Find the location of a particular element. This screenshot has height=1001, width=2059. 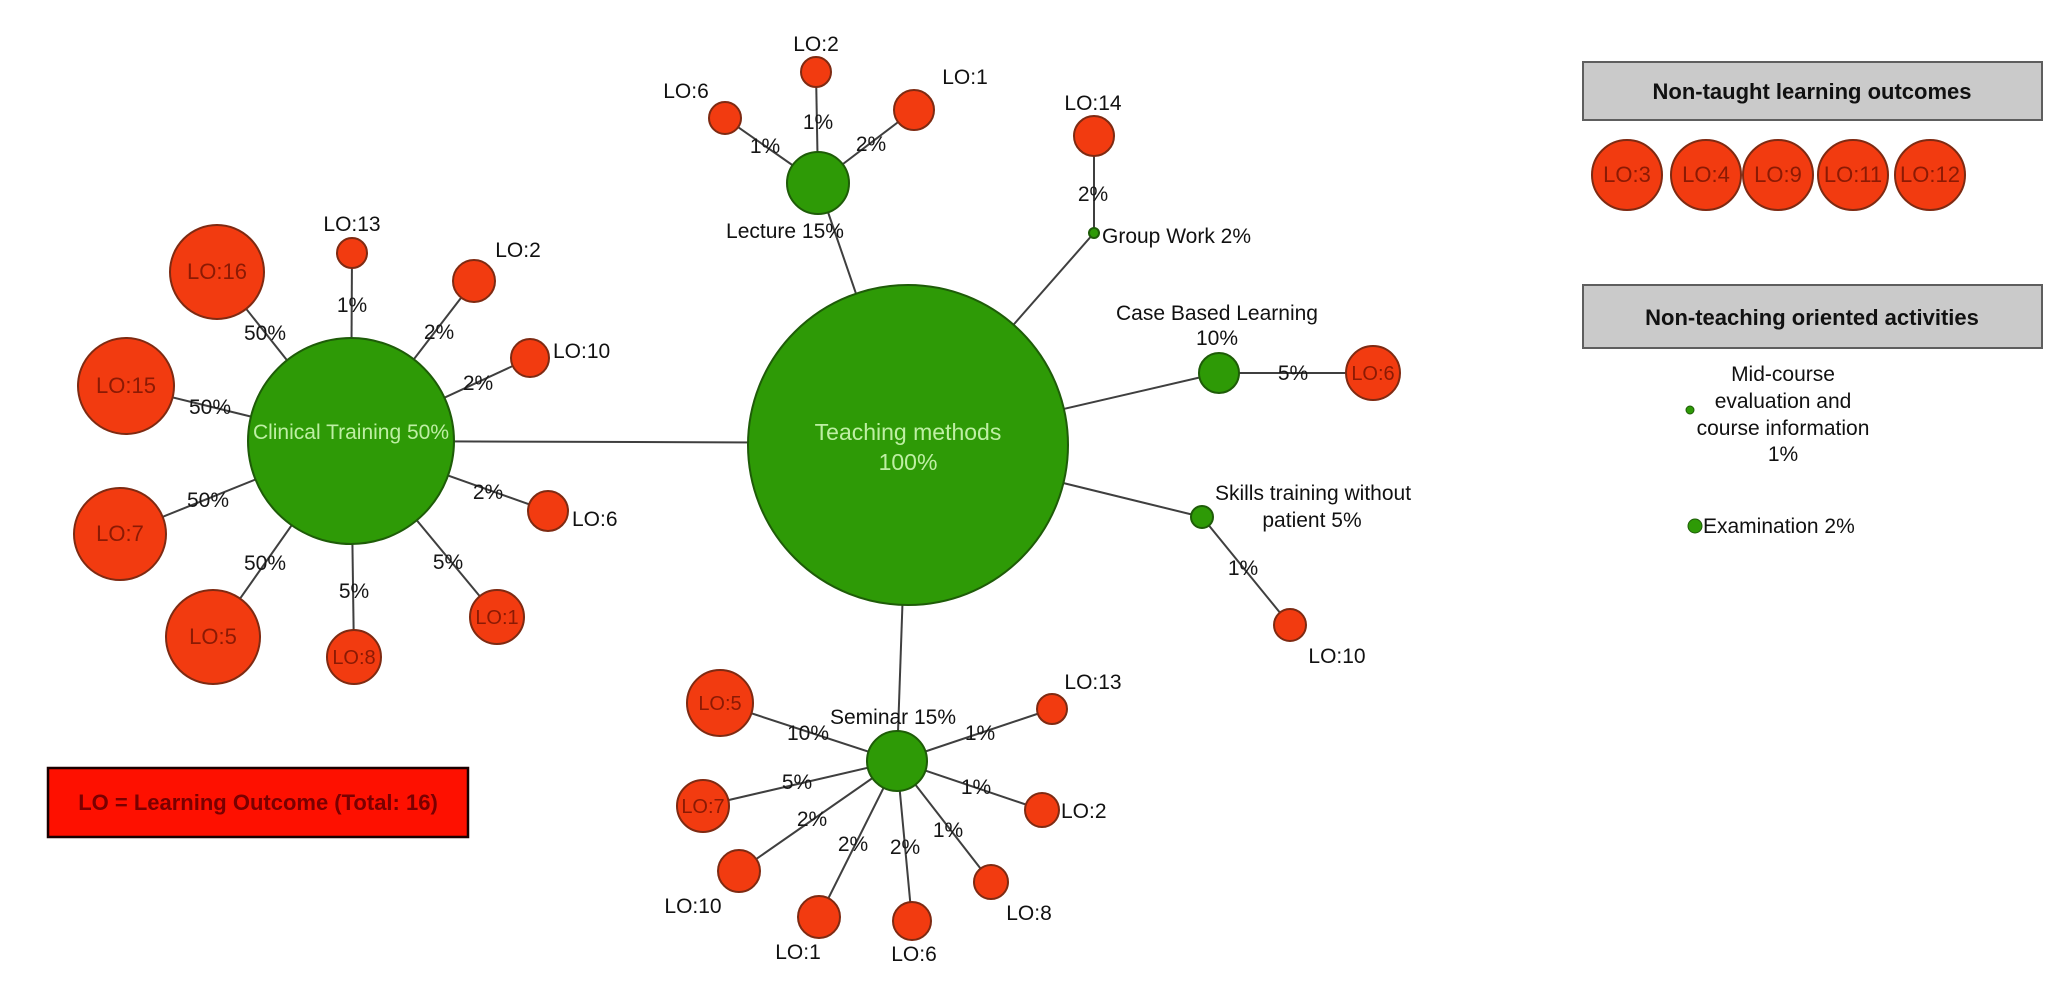

nontaught-lo9-node is located at coordinates (1778, 175).